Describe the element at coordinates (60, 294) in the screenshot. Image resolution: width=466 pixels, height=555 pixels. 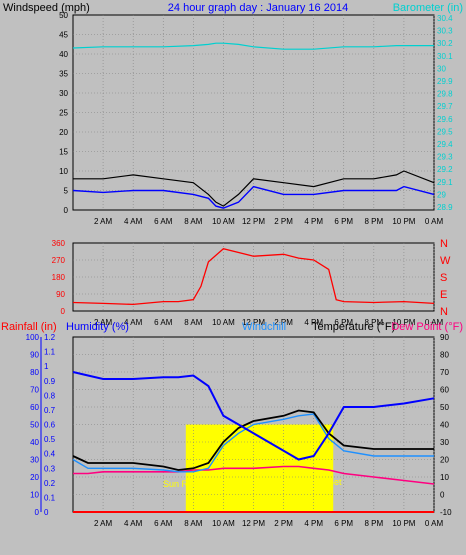
I see `direction-tick-label: 90` at that location.